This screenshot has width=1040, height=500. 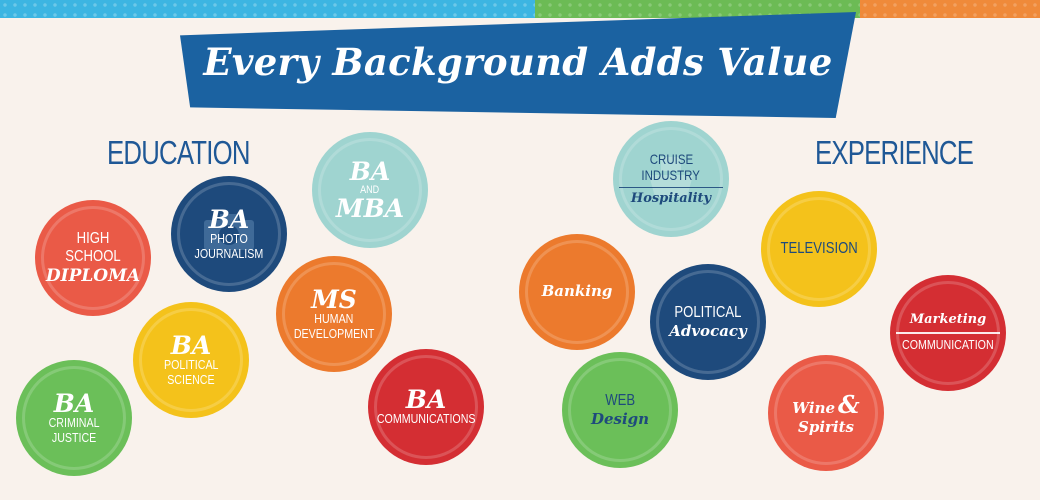 I want to click on top-stripe-green, so click(x=697, y=9).